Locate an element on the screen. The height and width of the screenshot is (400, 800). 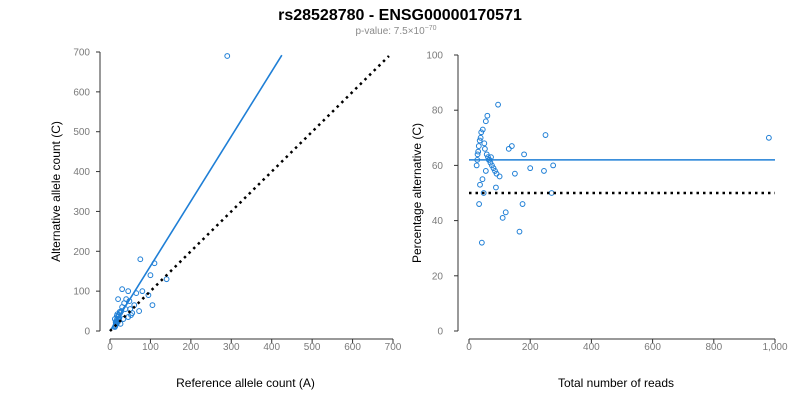
y-tick-label: 400 is located at coordinates (81, 172).